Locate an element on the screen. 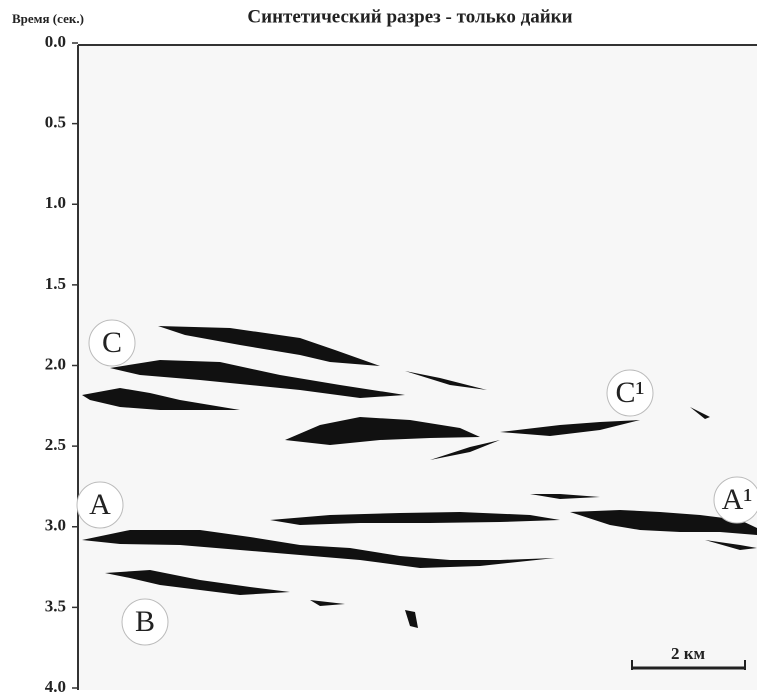 The image size is (757, 697). y-tick-label: 0.5 is located at coordinates (55, 122).